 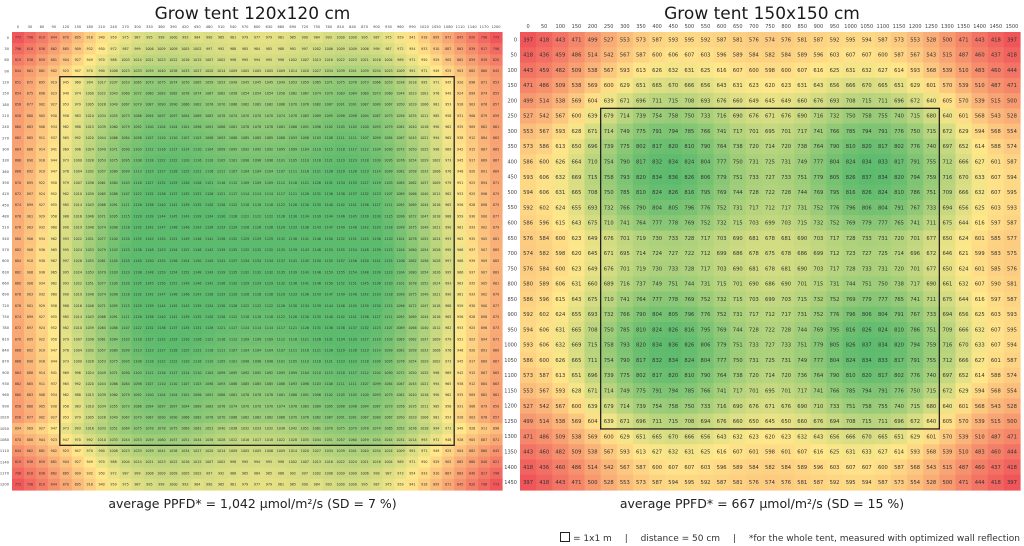 I want to click on cell-value: 510, so click(x=980, y=86).